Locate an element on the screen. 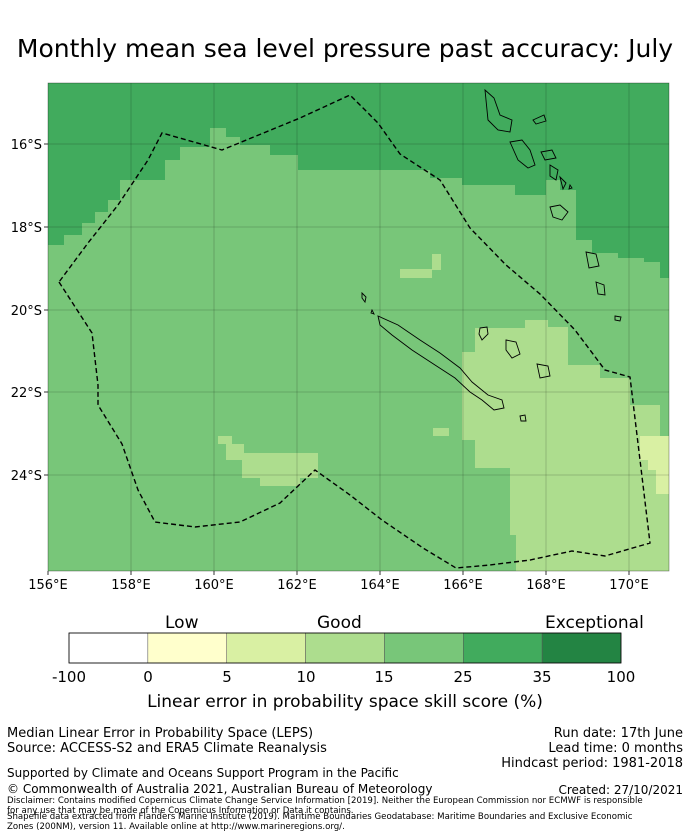 This screenshot has width=690, height=839. lead-time-text: Lead time: 0 months is located at coordinates (615, 748).